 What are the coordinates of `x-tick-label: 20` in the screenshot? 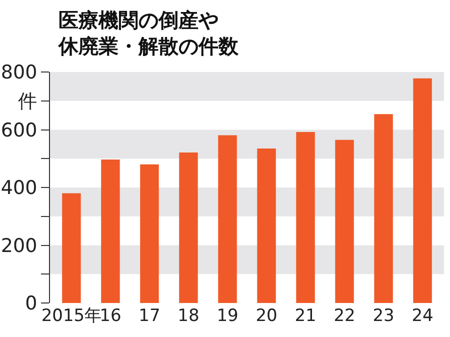 It's located at (267, 316).